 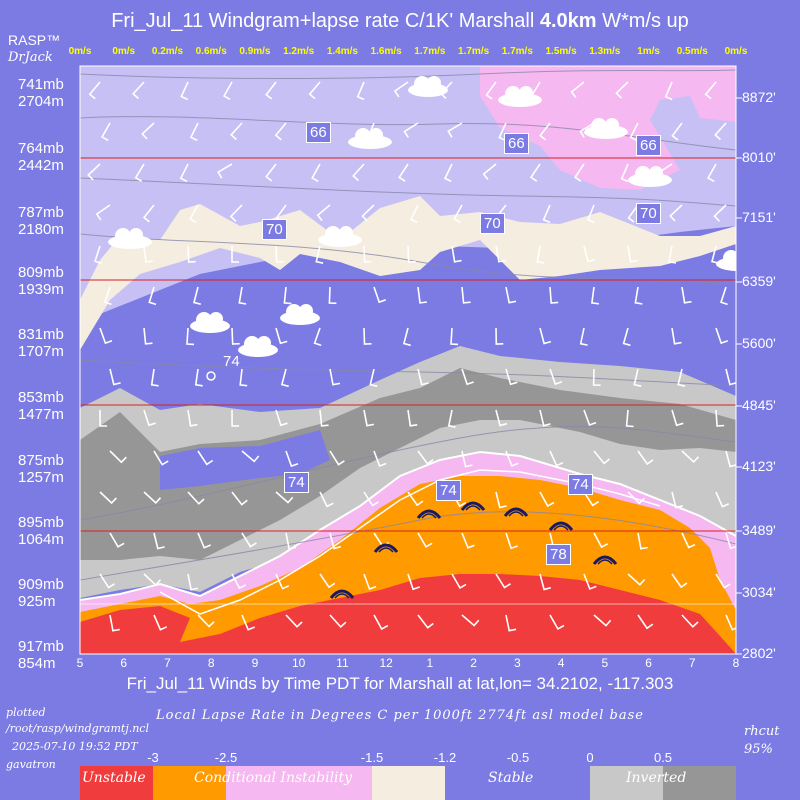 I want to click on right-axis-label: 3489', so click(x=759, y=530).